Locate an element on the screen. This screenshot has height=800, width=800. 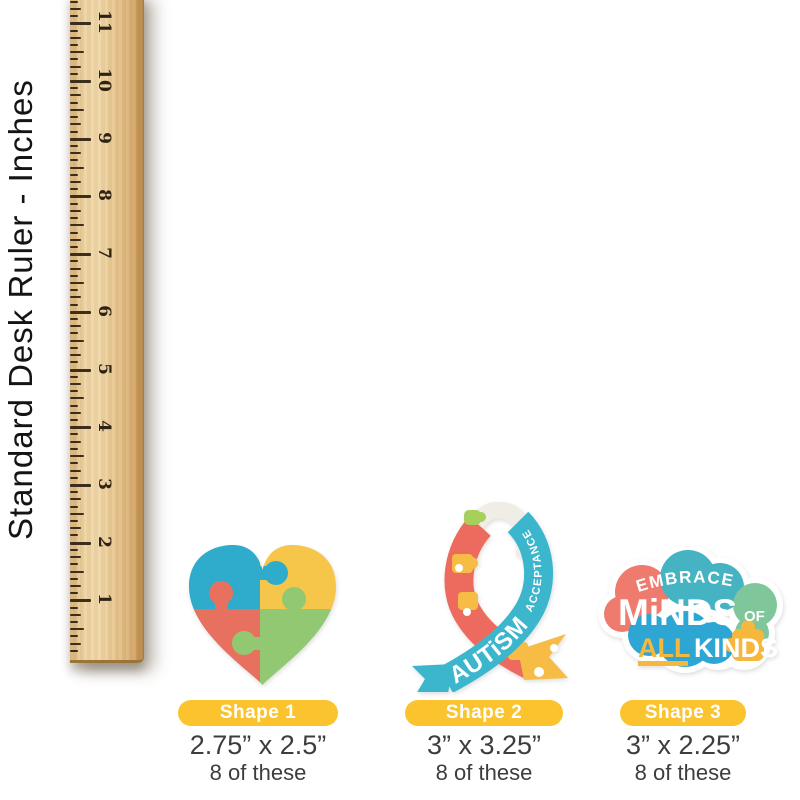
heart-piece-green is located at coordinates (298, 647).